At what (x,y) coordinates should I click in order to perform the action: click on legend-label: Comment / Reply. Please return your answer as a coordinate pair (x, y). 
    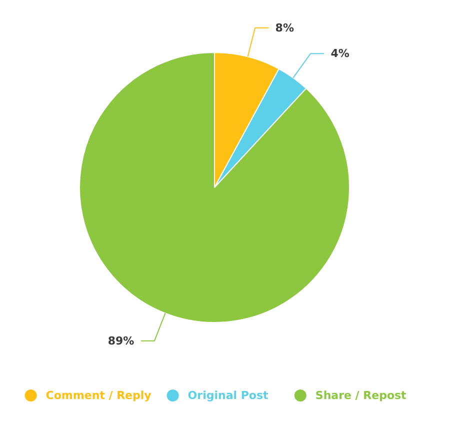
    Looking at the image, I should click on (99, 395).